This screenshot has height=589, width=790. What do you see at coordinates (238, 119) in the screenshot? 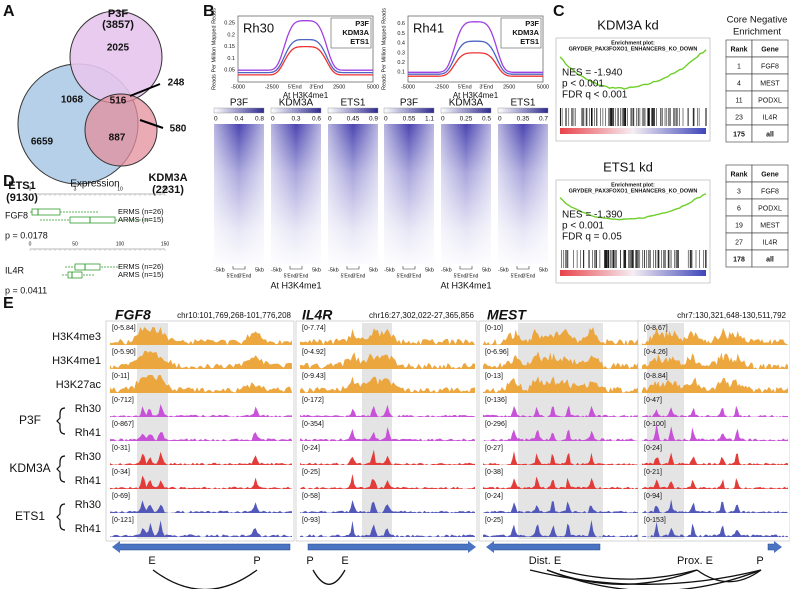
I see `color-bar-tick: 0.4` at bounding box center [238, 119].